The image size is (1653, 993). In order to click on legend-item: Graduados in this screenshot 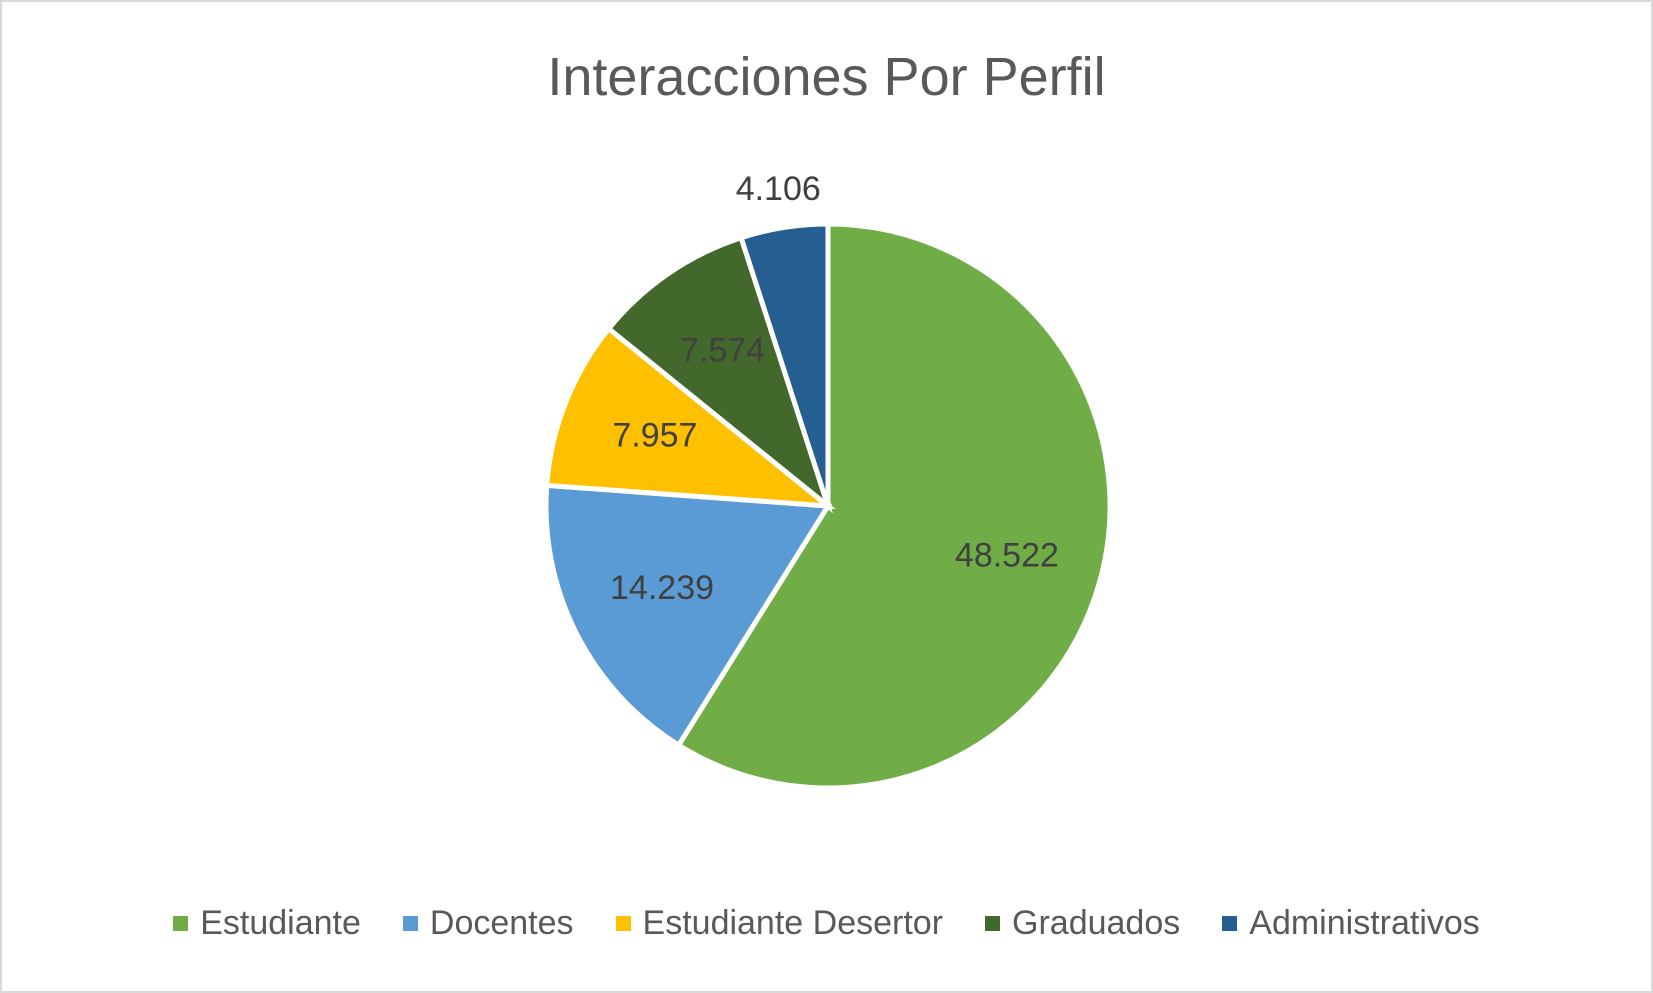, I will do `click(1082, 923)`.